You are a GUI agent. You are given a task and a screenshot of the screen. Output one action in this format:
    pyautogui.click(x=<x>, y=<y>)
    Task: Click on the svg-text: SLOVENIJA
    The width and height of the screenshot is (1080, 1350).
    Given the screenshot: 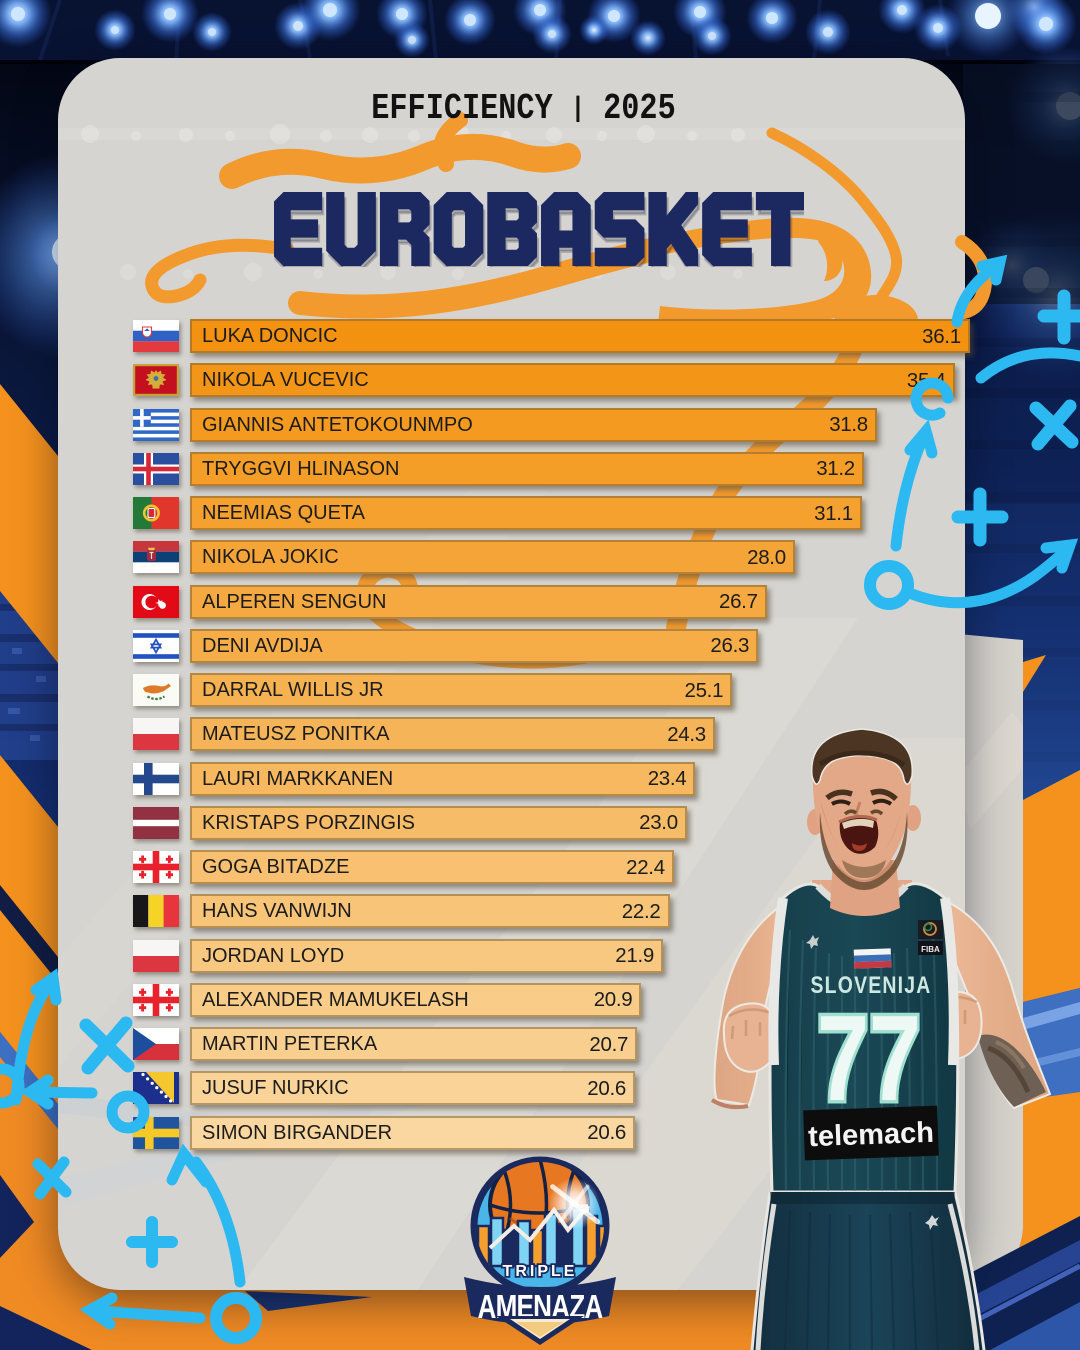 What is the action you would take?
    pyautogui.click(x=871, y=985)
    